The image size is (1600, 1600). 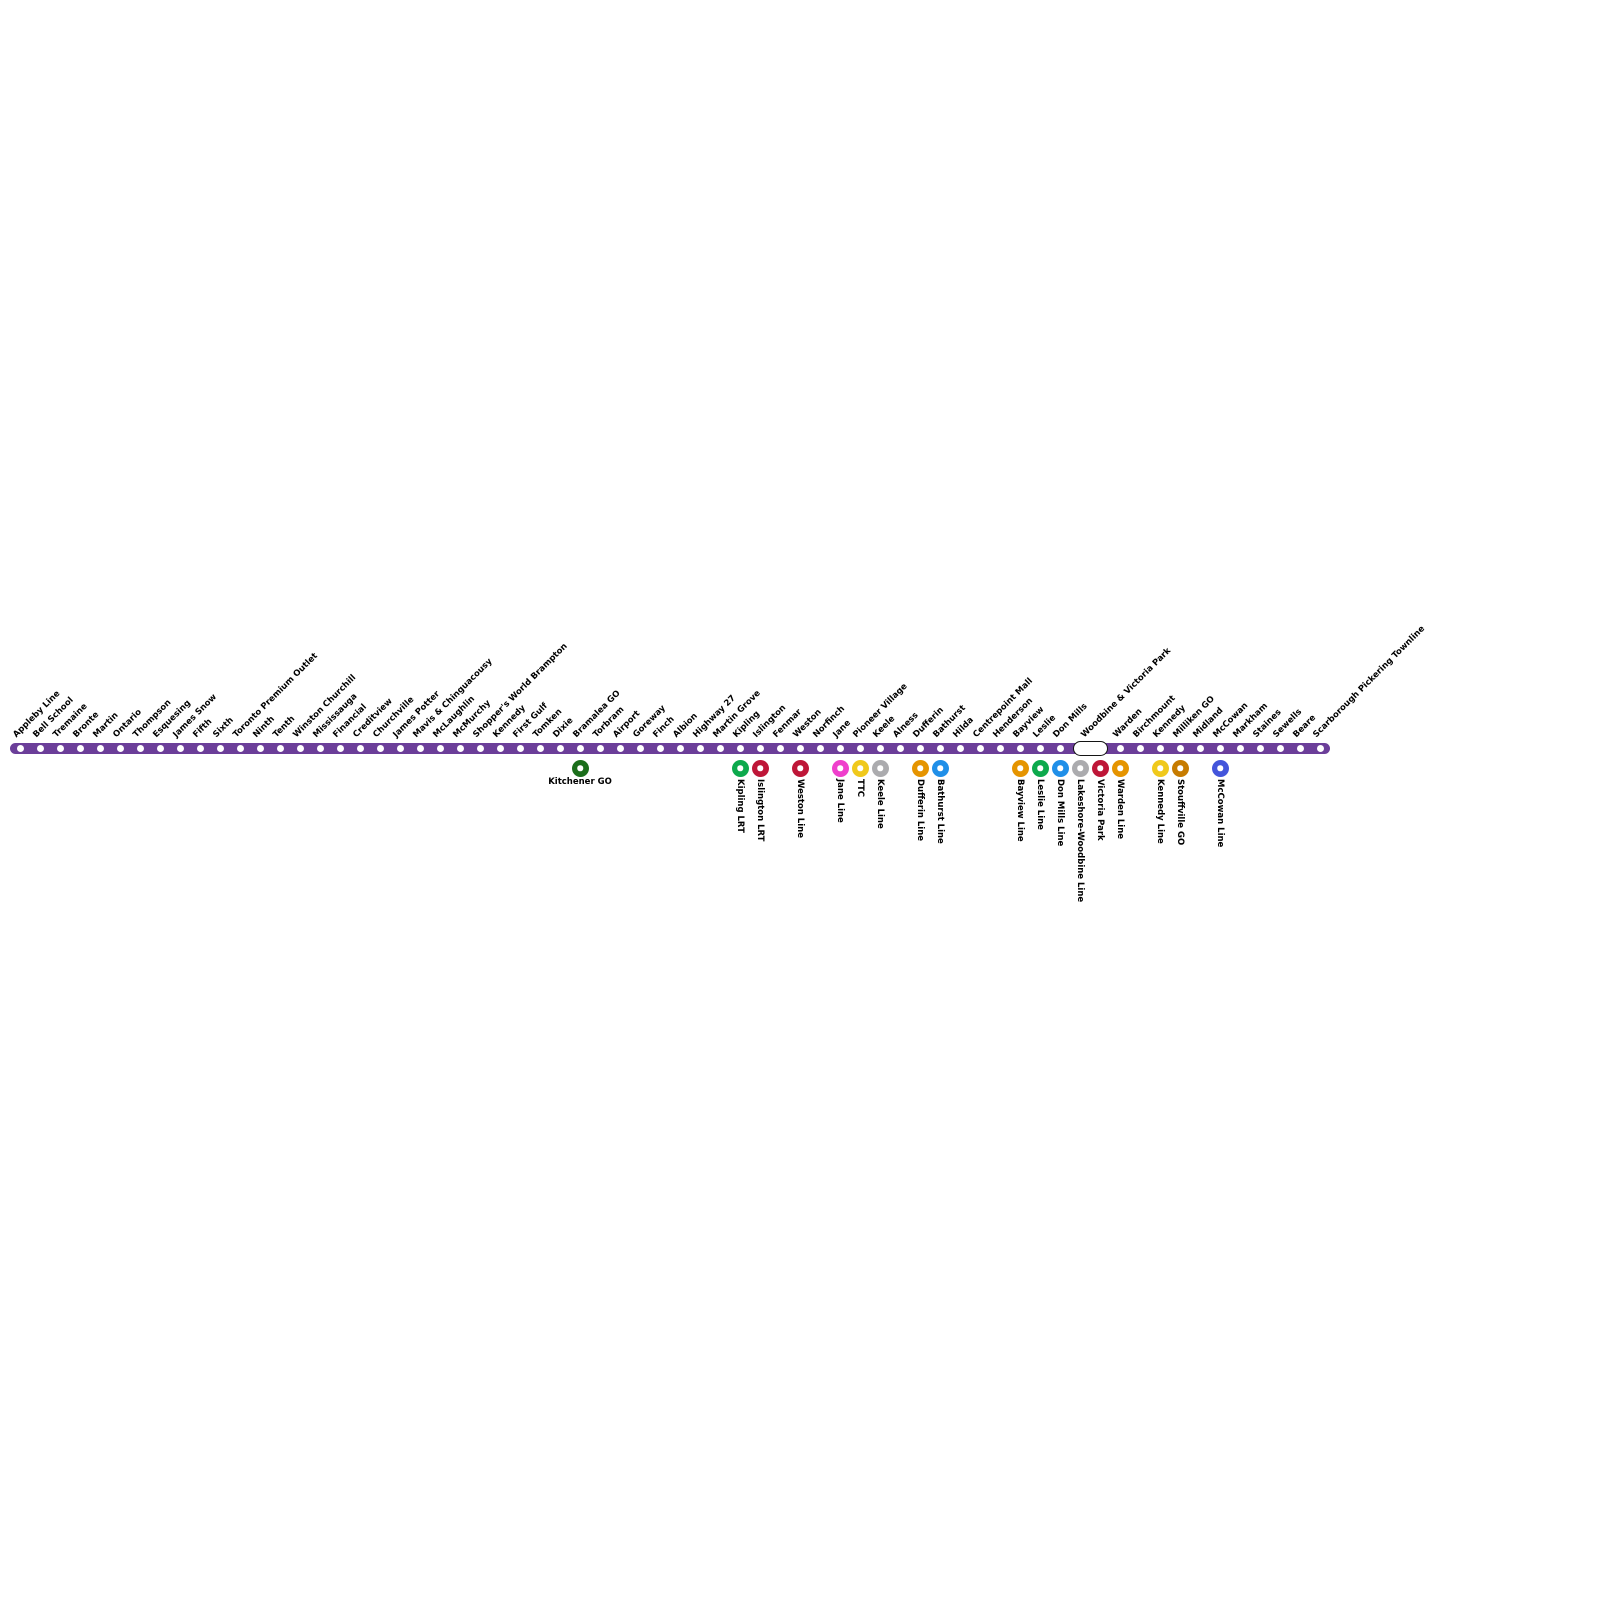 I want to click on connection-label: Lakeshore-Woodbine Line, so click(x=1080, y=841).